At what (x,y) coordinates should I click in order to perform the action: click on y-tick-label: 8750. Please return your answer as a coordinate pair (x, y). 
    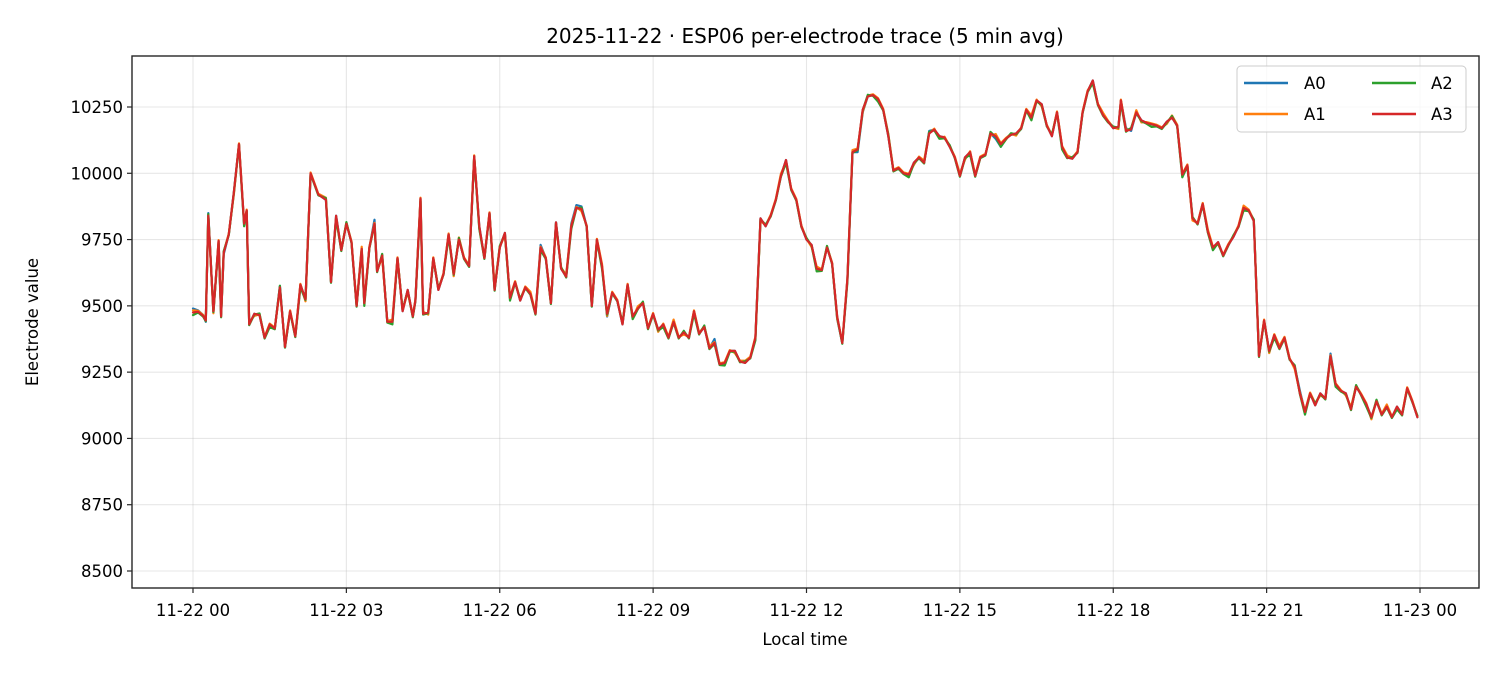
    Looking at the image, I should click on (102, 505).